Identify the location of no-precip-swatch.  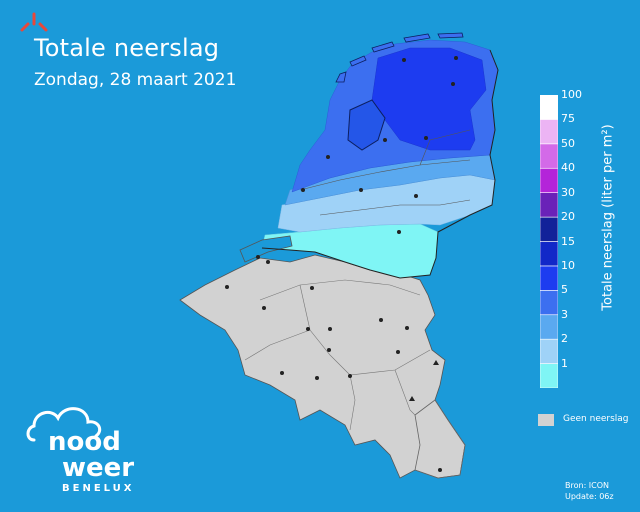
(546, 420).